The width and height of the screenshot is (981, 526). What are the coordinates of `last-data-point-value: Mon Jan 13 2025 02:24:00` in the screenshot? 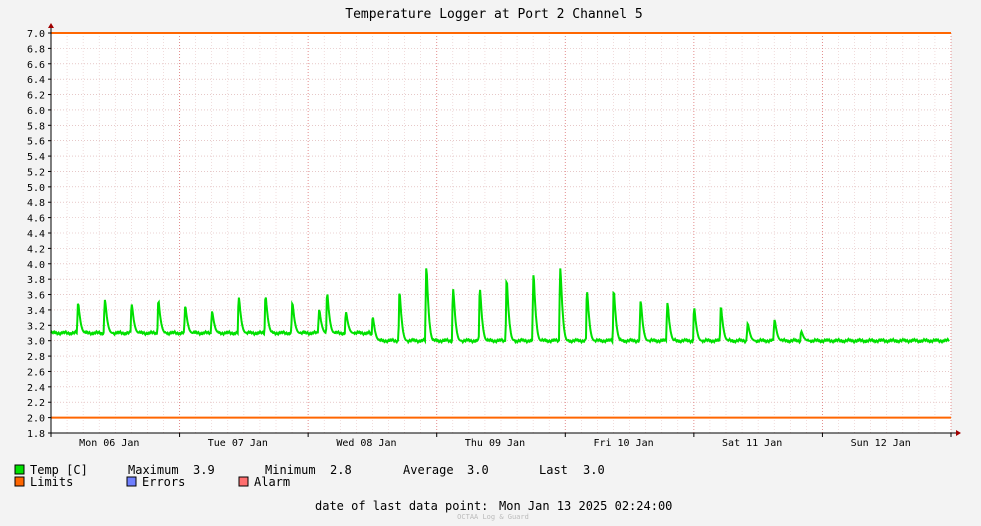 It's located at (585, 506).